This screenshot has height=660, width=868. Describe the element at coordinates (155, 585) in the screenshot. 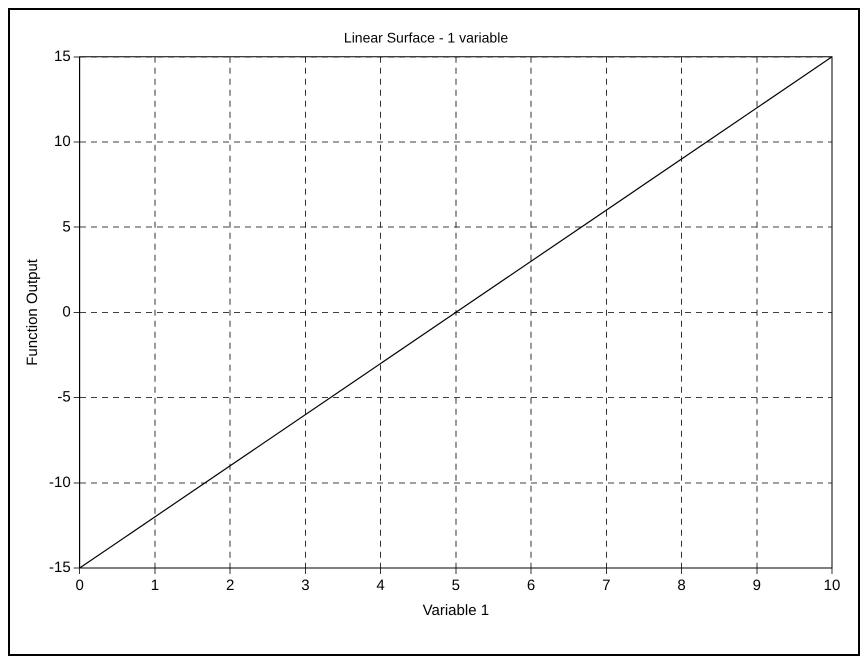

I see `x-tick-label: 1` at that location.